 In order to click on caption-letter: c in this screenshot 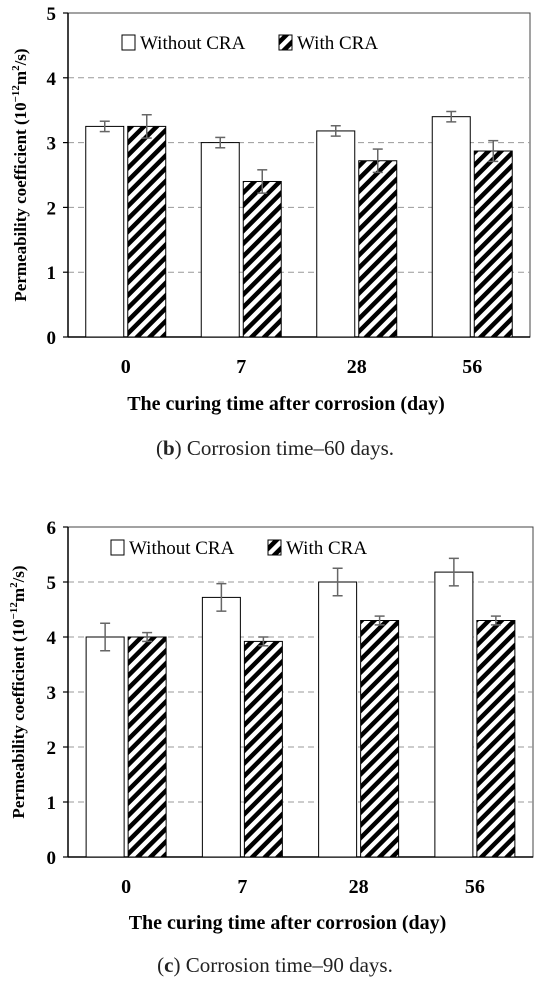, I will do `click(169, 965)`.